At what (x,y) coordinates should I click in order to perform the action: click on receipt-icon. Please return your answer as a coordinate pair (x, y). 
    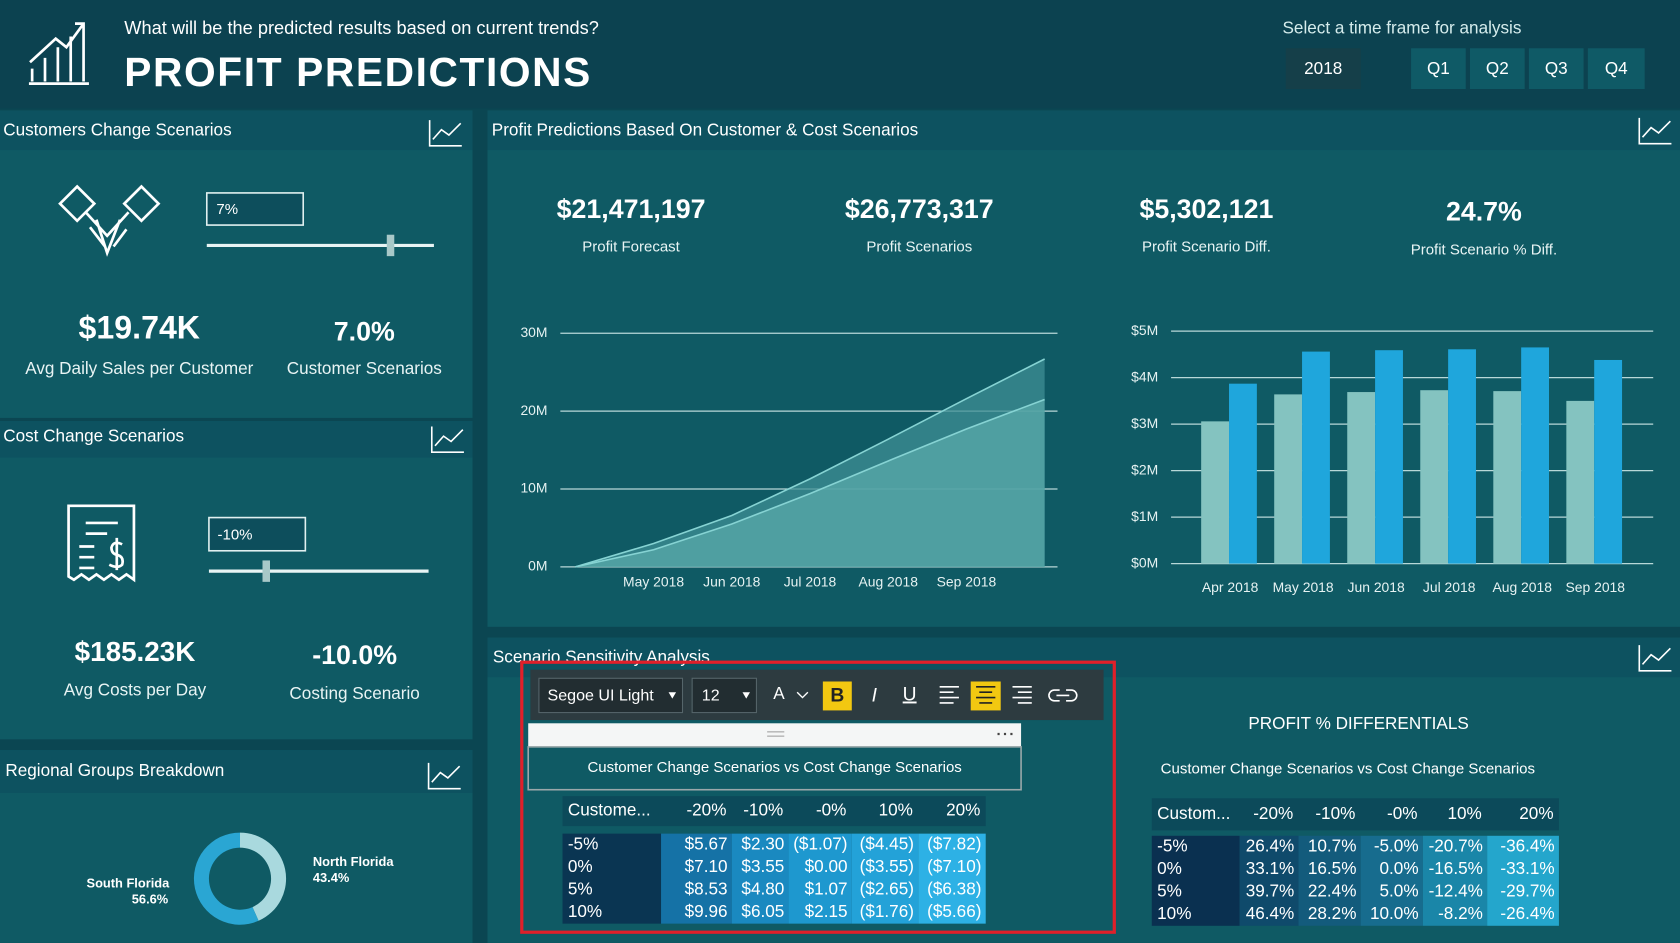
    Looking at the image, I should click on (101, 543).